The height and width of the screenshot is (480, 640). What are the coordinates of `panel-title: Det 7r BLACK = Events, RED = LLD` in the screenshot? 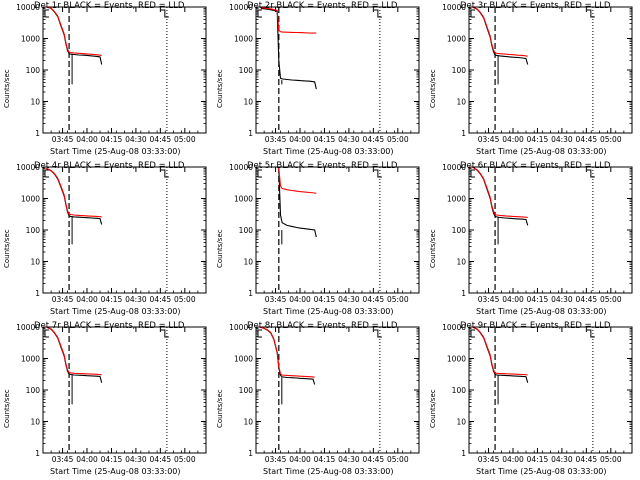 It's located at (109, 326).